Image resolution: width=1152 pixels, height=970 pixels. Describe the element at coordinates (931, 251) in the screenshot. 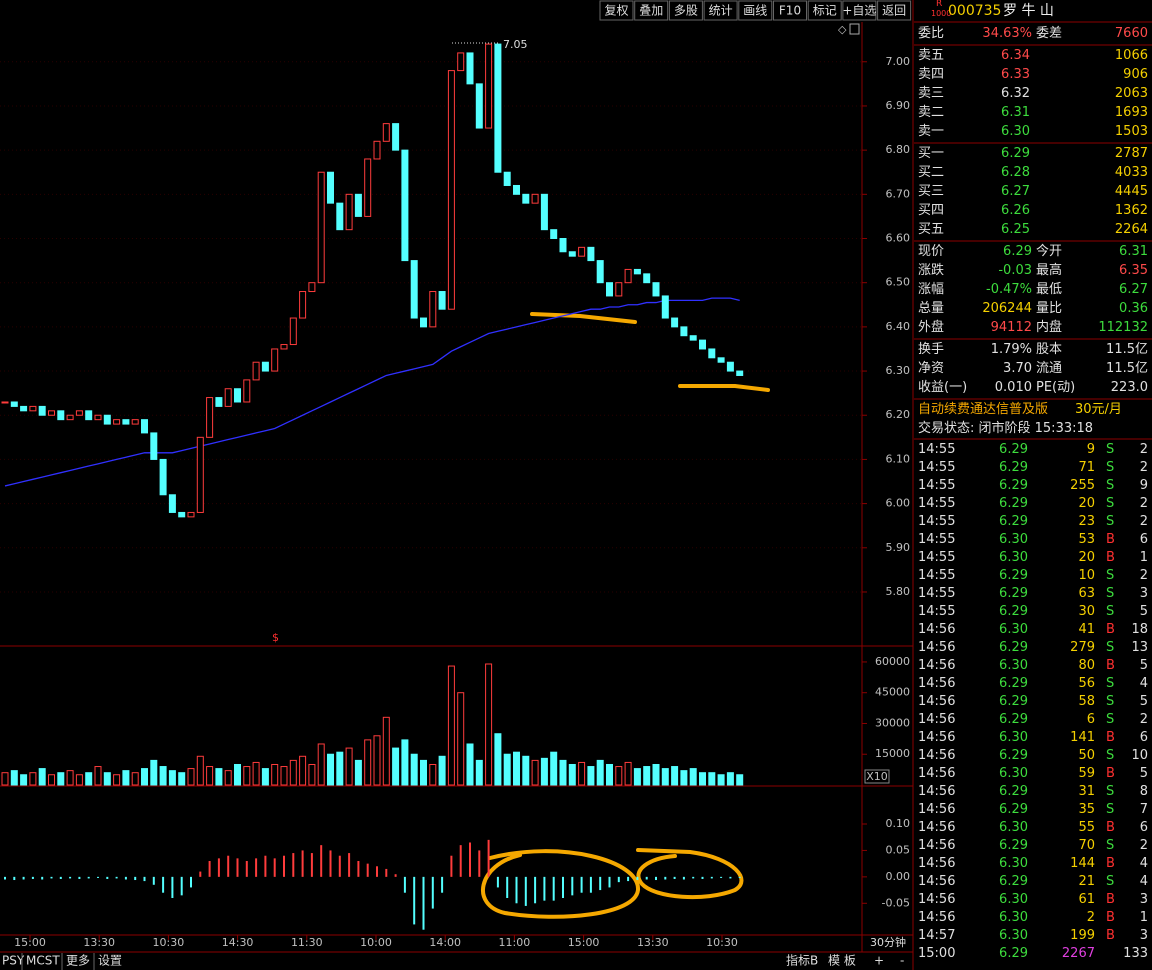

I see `label: 现价` at that location.